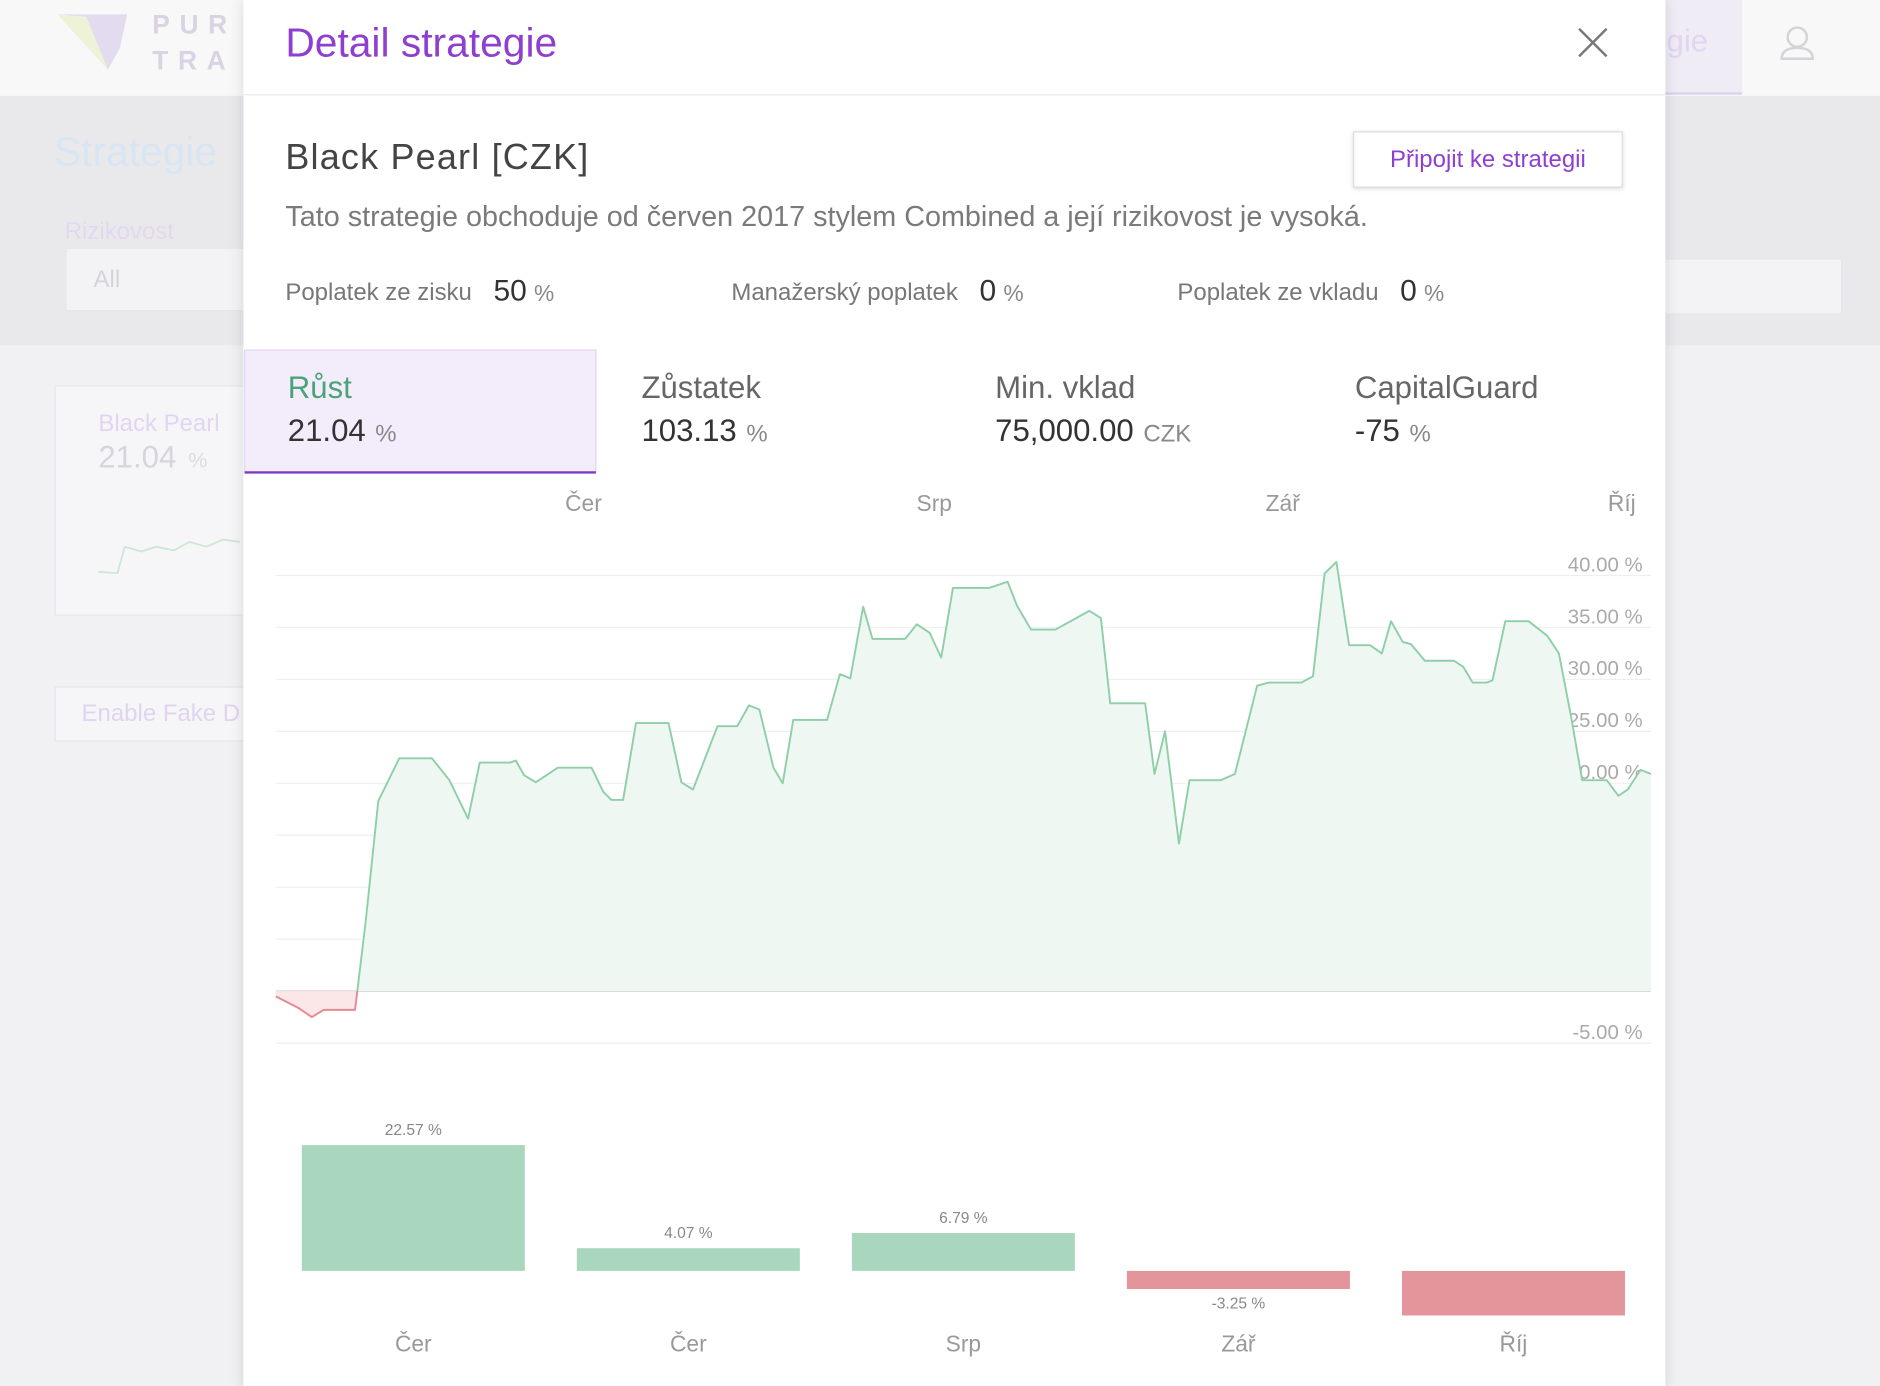 Image resolution: width=1880 pixels, height=1386 pixels. What do you see at coordinates (963, 1343) in the screenshot?
I see `bar-category-label: Srp` at bounding box center [963, 1343].